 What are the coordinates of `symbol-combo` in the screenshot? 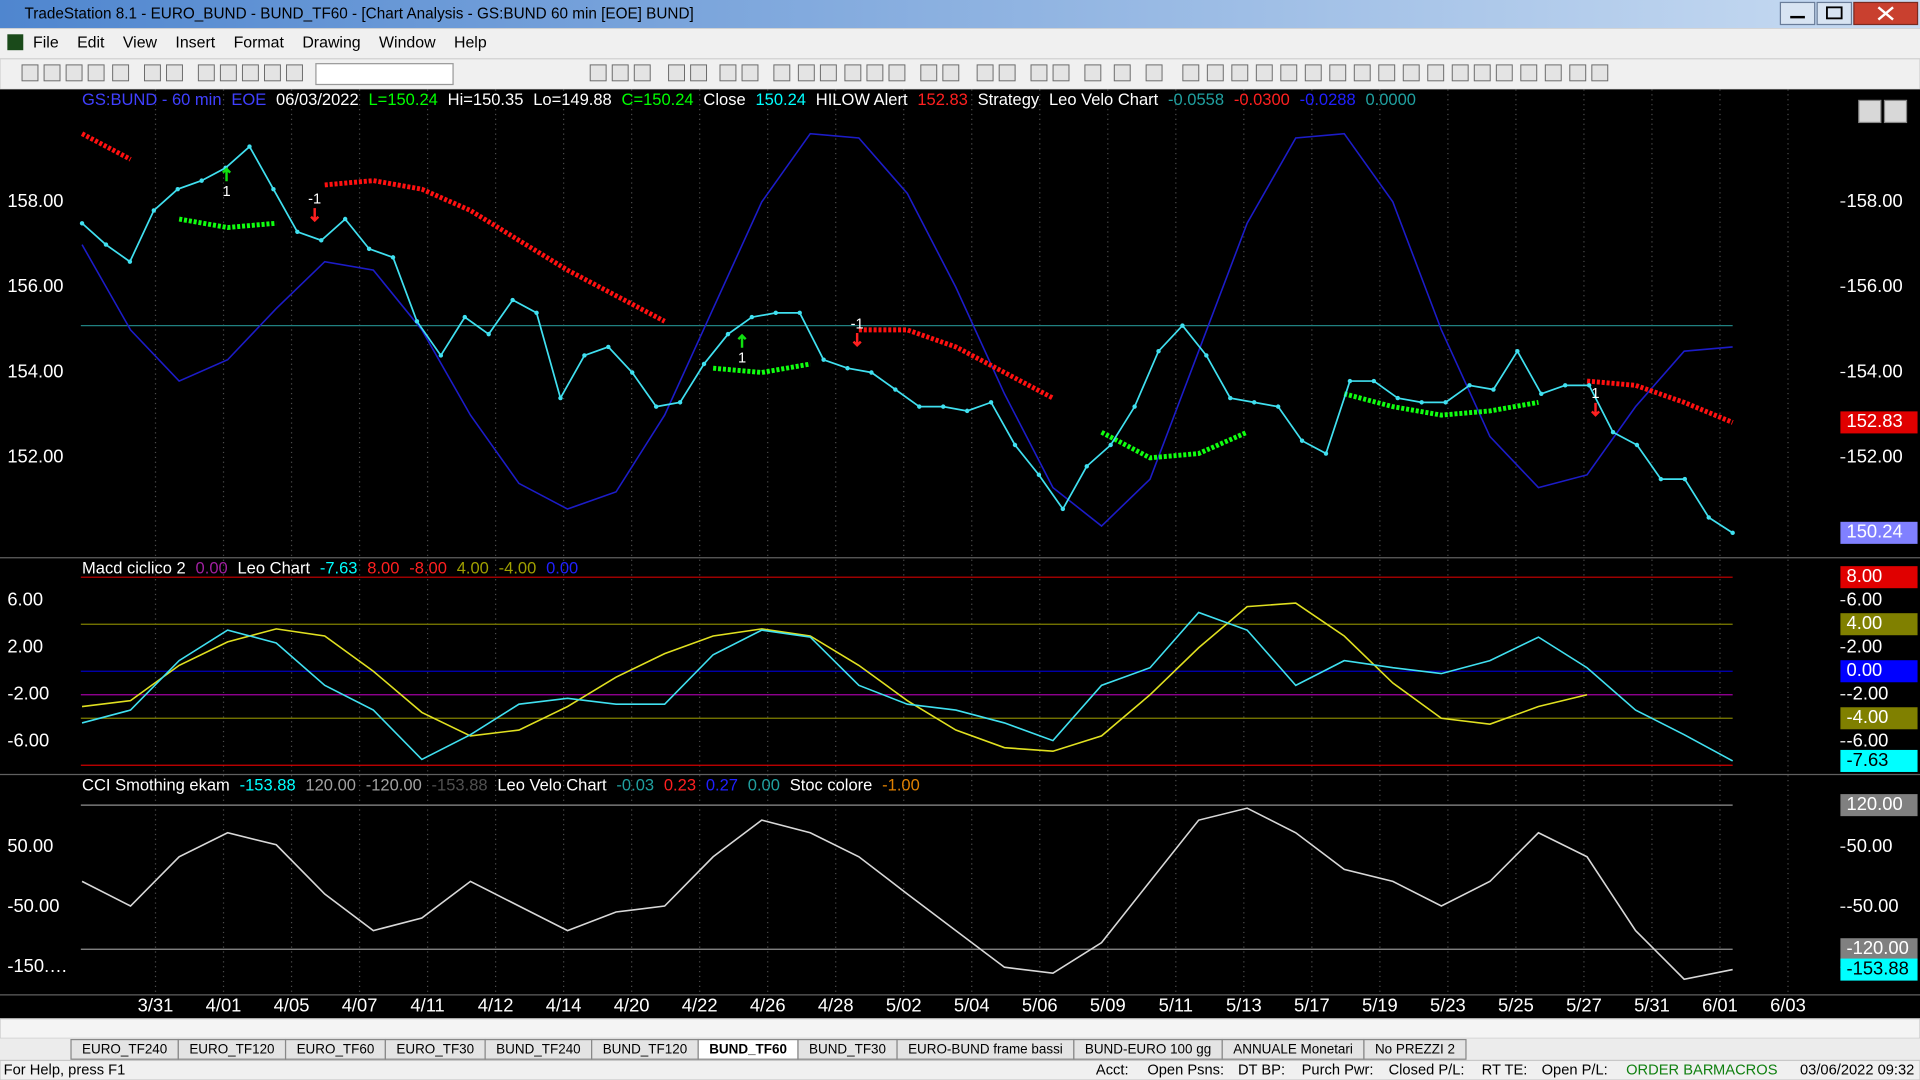 It's located at (384, 74).